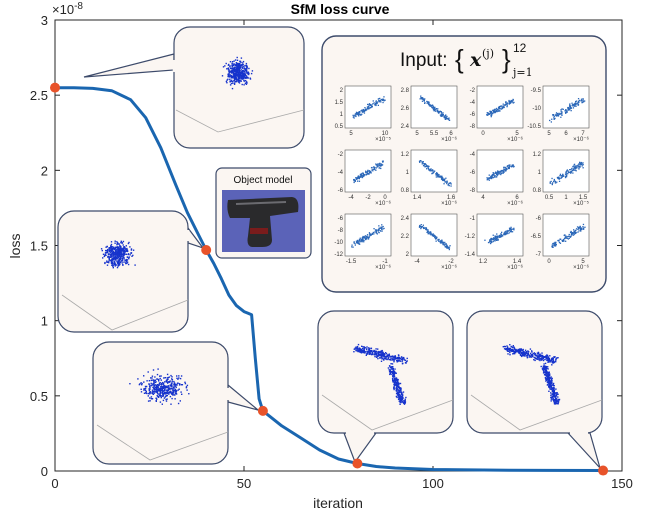  I want to click on mini-plot-frame, so click(566, 171).